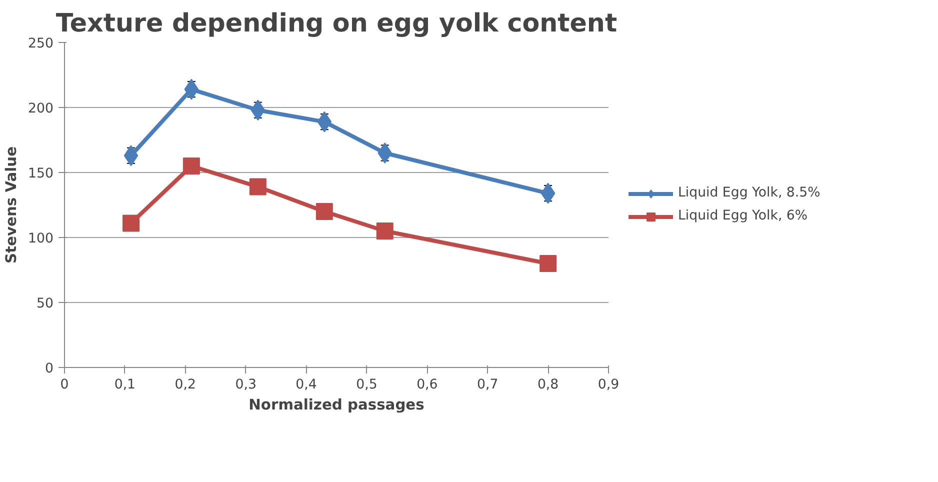 The image size is (938, 482). What do you see at coordinates (41, 44) in the screenshot?
I see `y-tick-label: 250` at bounding box center [41, 44].